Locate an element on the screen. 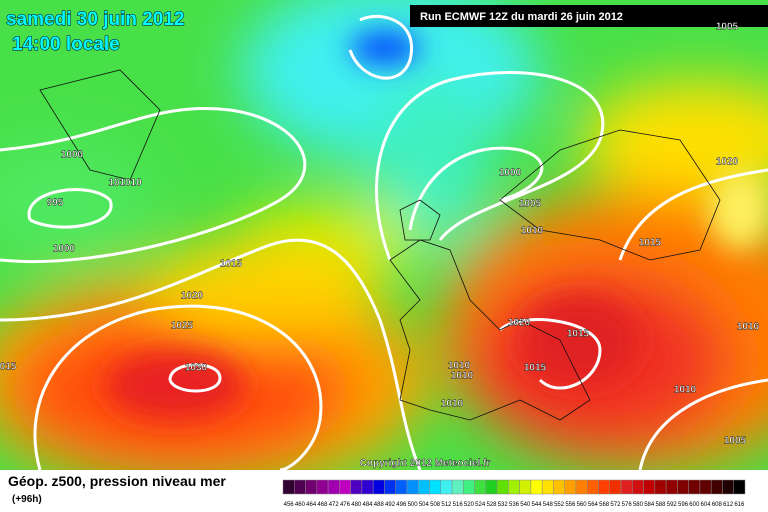 Image resolution: width=768 pixels, height=512 pixels. scale-label: 480 is located at coordinates (356, 505).